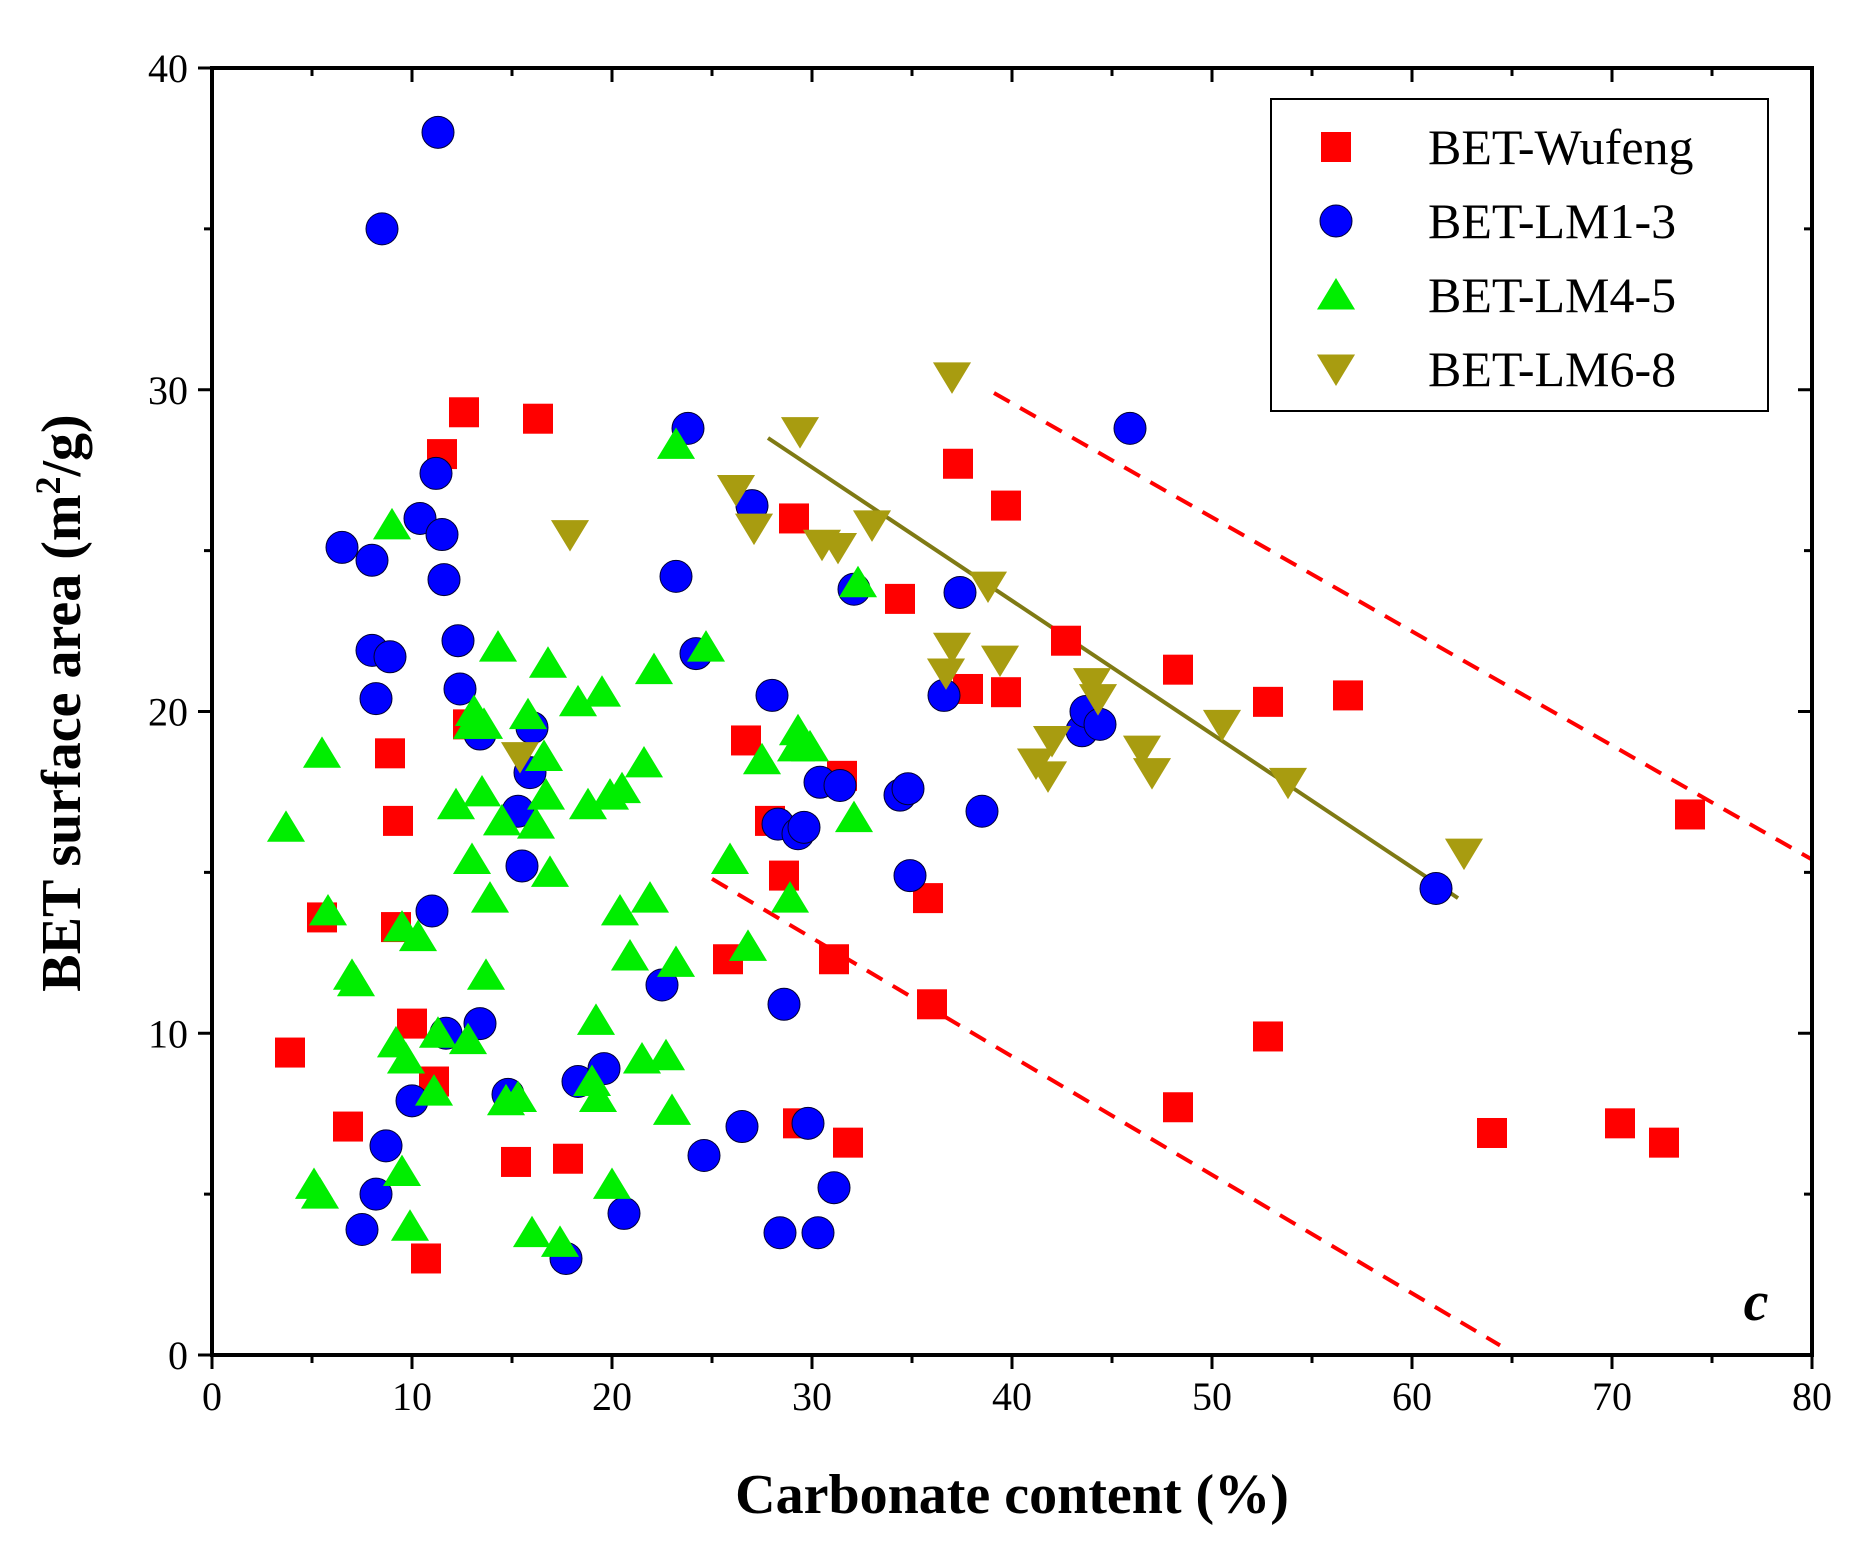  Describe the element at coordinates (48, 486) in the screenshot. I see `y-axis-title-superscript: 2` at that location.